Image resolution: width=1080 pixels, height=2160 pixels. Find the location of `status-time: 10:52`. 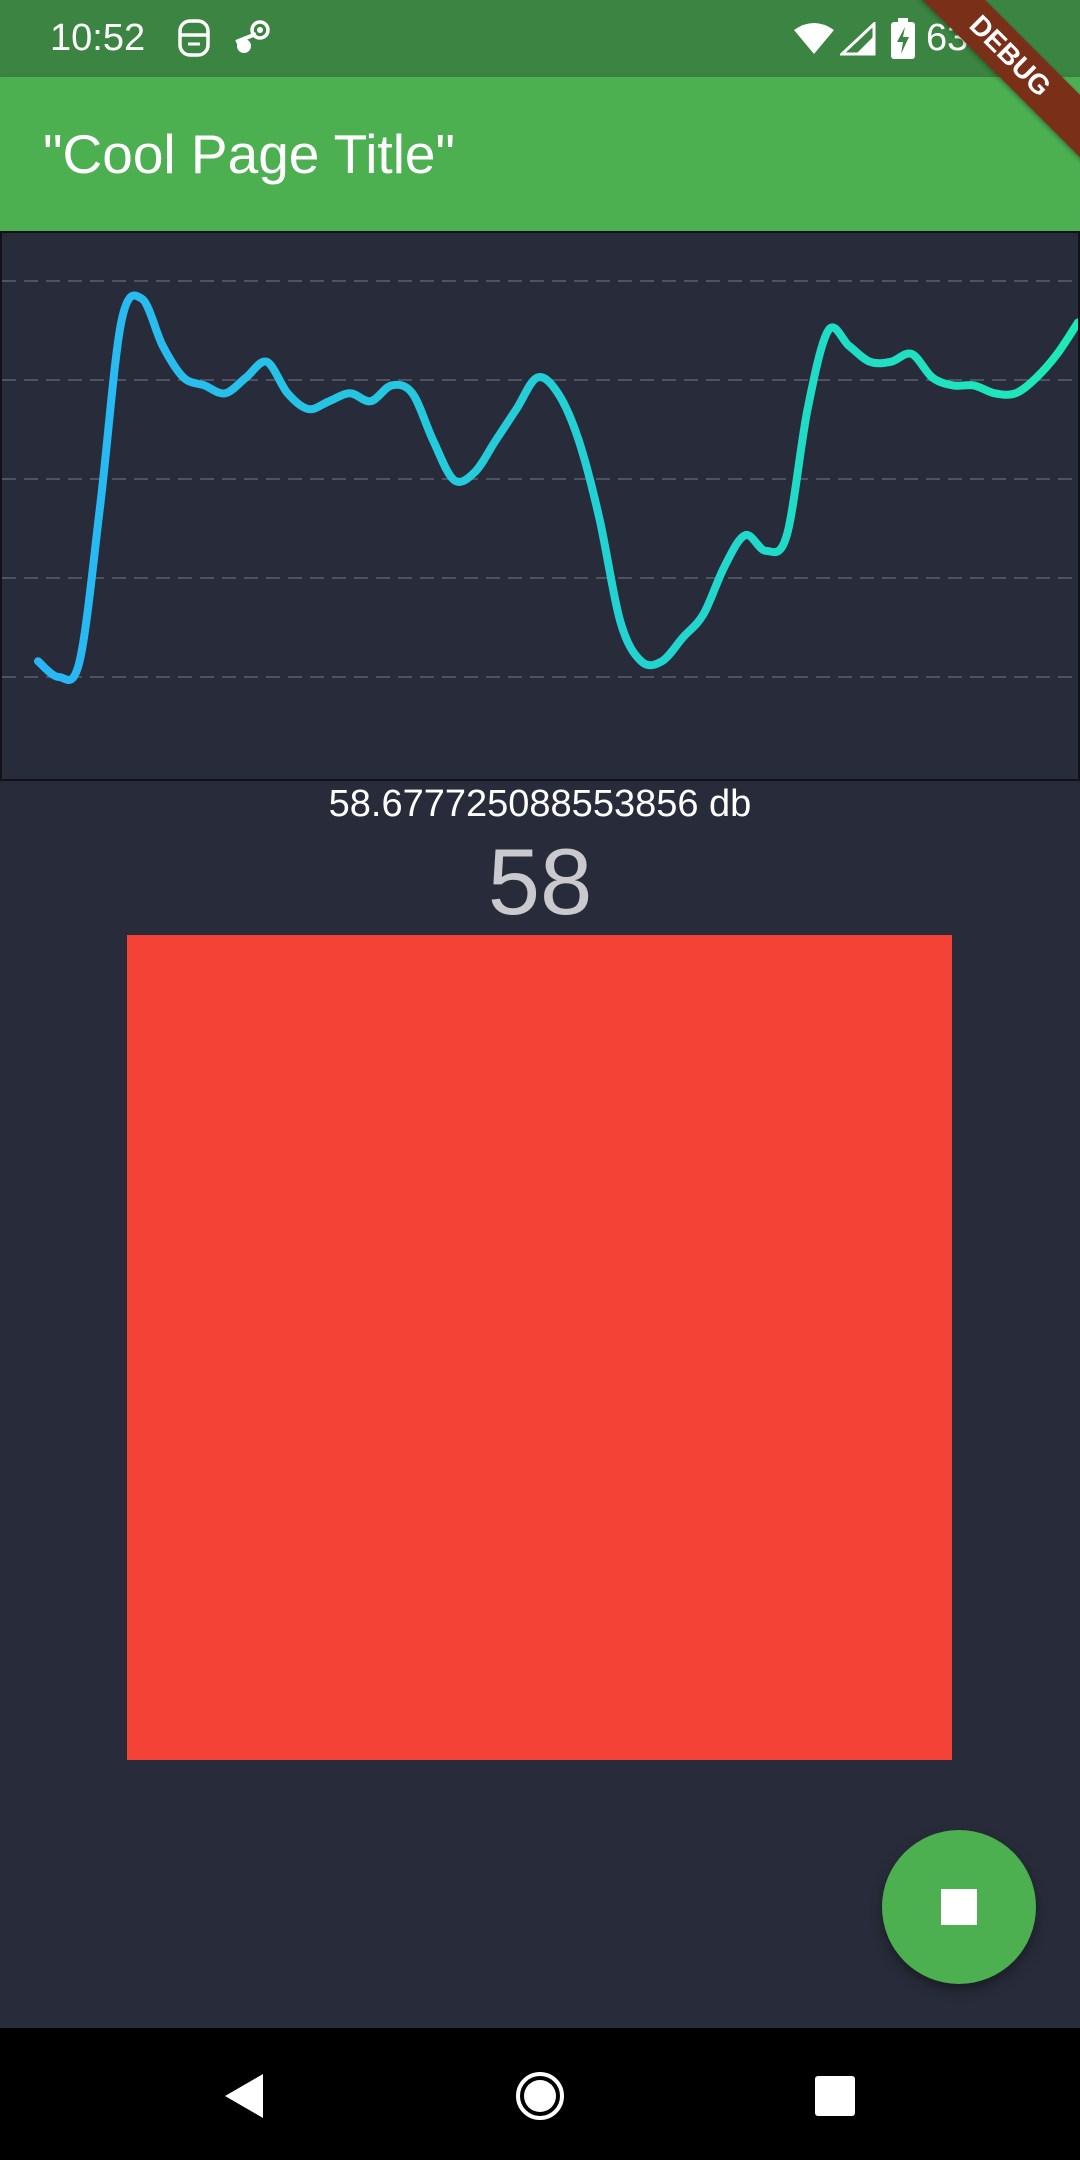

status-time: 10:52 is located at coordinates (98, 38).